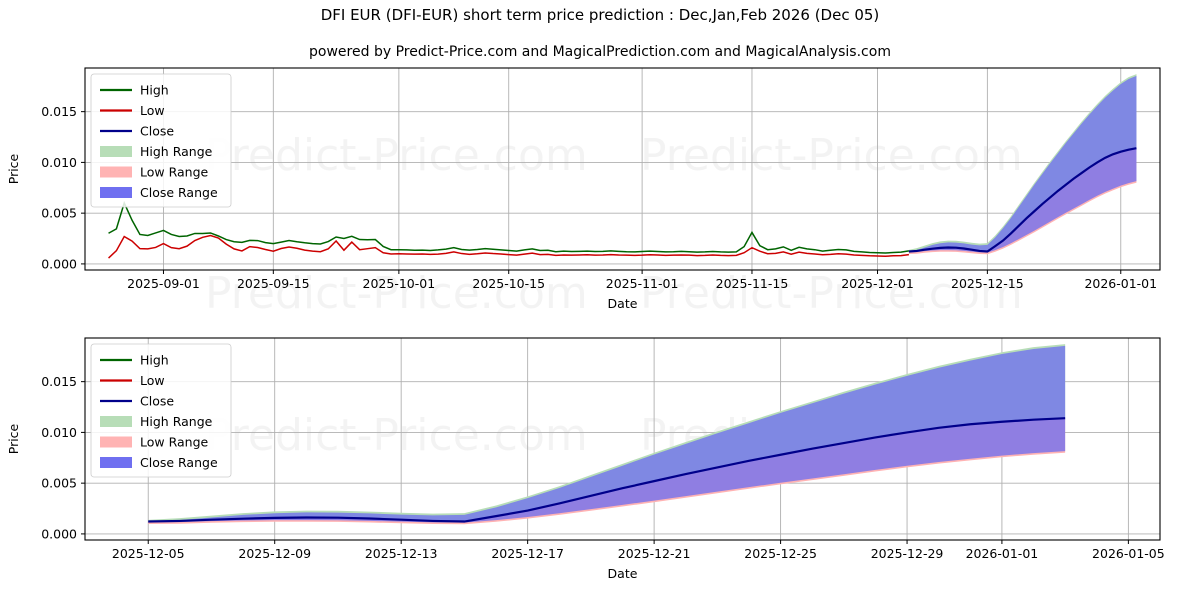  Describe the element at coordinates (148, 553) in the screenshot. I see `x-tick-label: 2025-12-05` at that location.